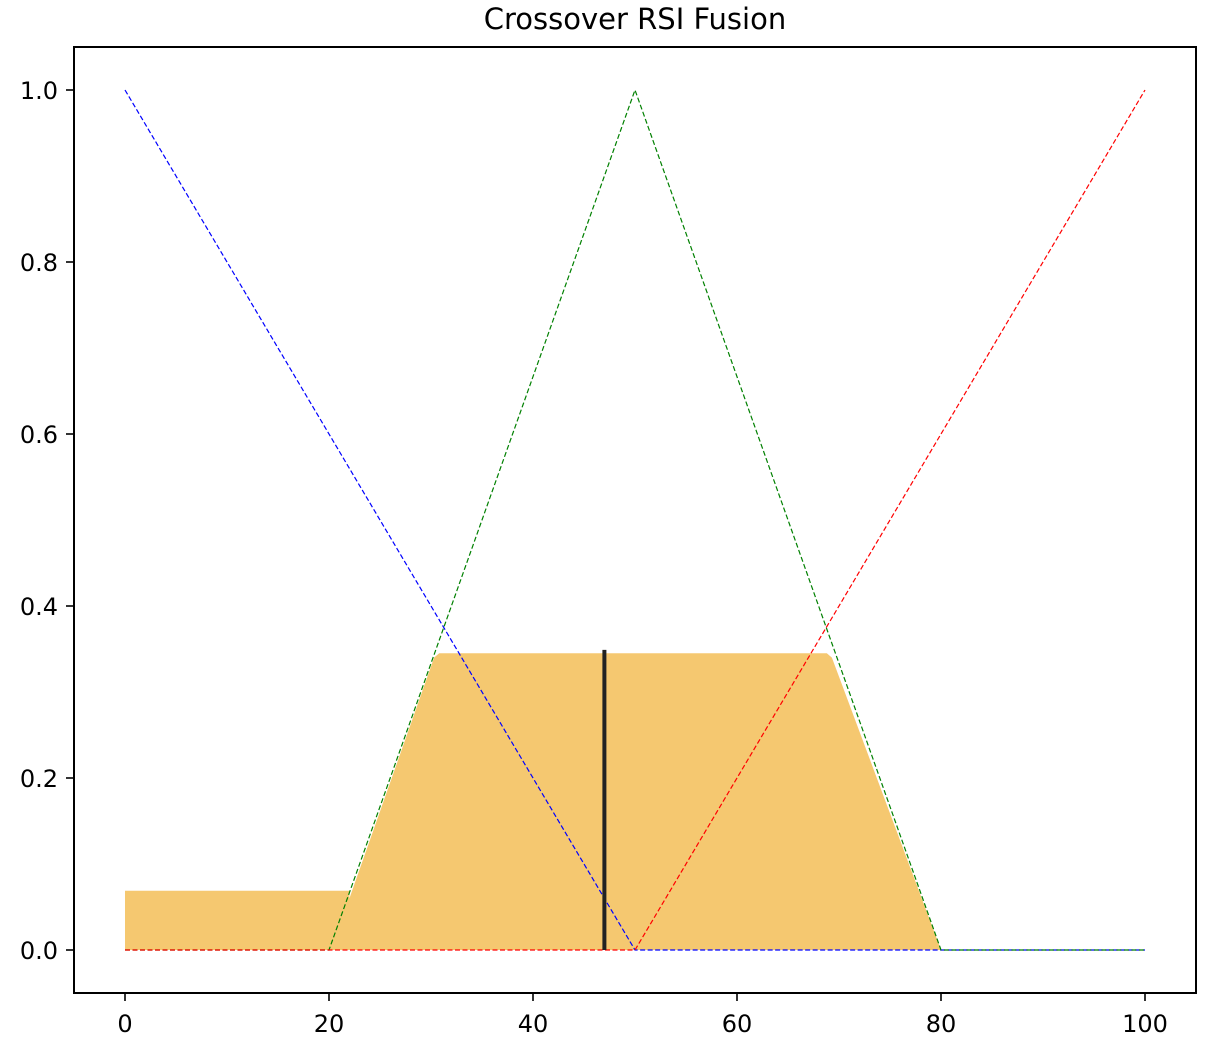  Describe the element at coordinates (533, 1024) in the screenshot. I see `x-tick-label: 40` at that location.